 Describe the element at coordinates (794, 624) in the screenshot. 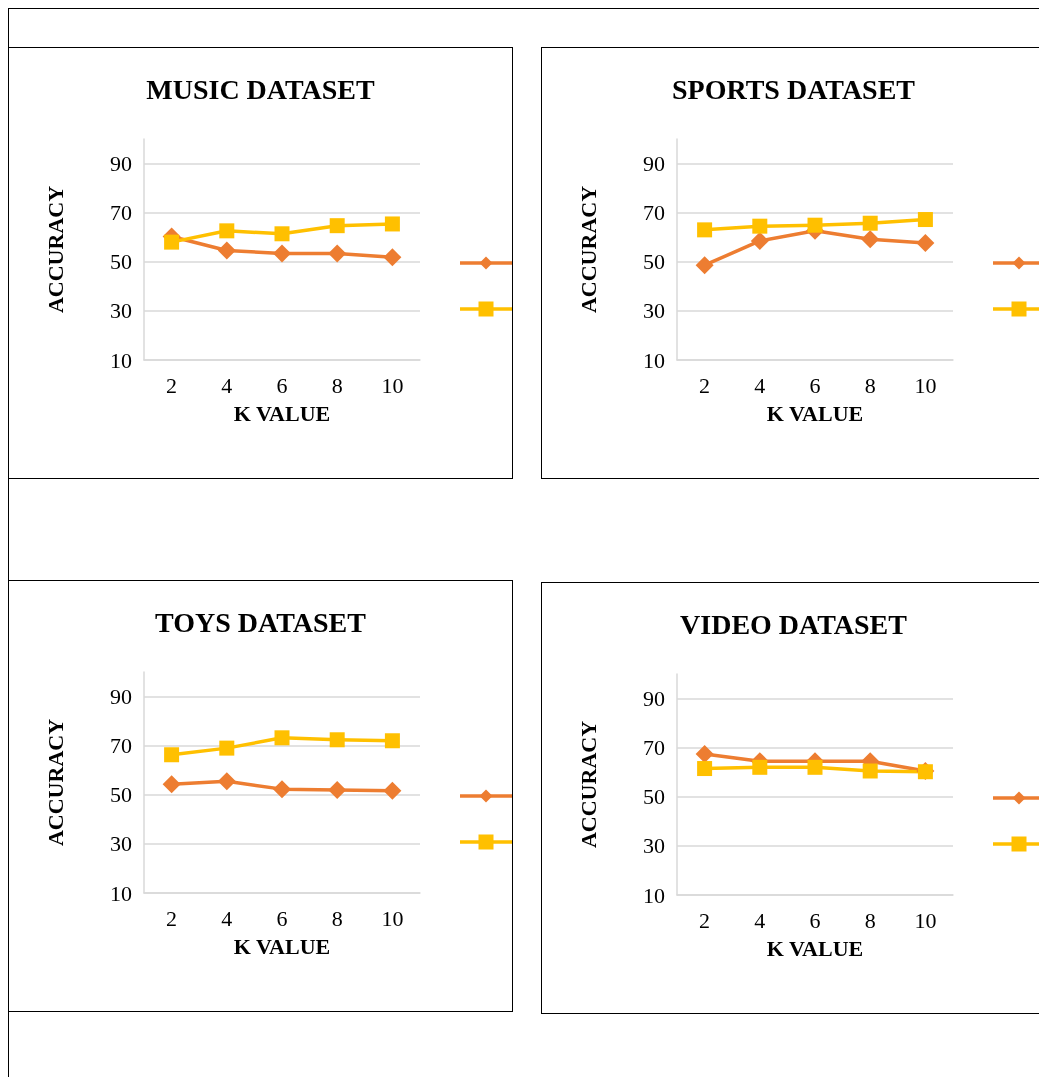

I see `chart-title: VIDEO DATASET` at that location.